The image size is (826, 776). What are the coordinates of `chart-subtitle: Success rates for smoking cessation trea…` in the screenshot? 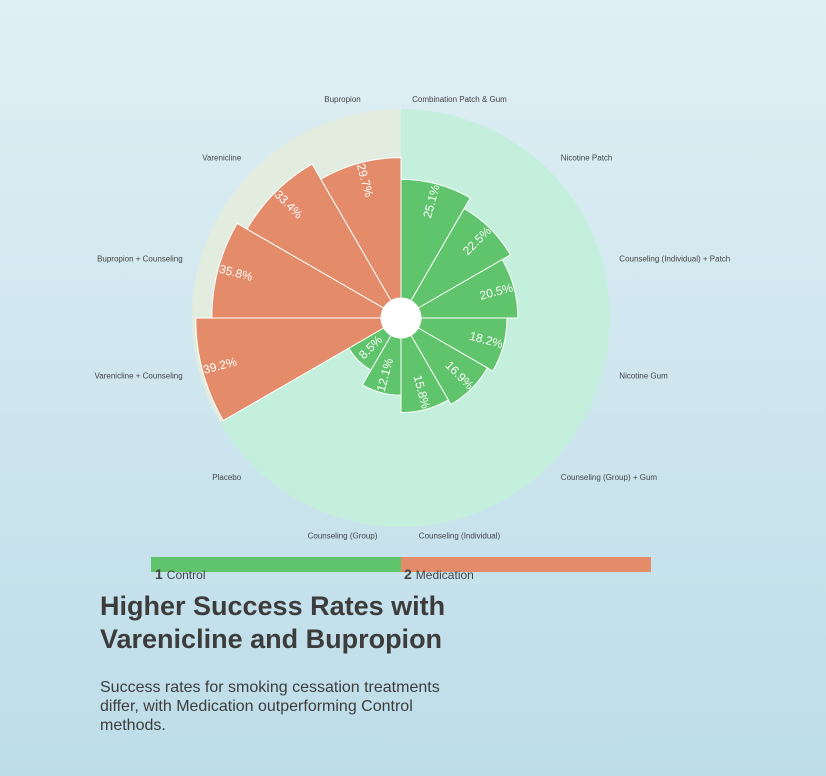 It's located at (270, 706).